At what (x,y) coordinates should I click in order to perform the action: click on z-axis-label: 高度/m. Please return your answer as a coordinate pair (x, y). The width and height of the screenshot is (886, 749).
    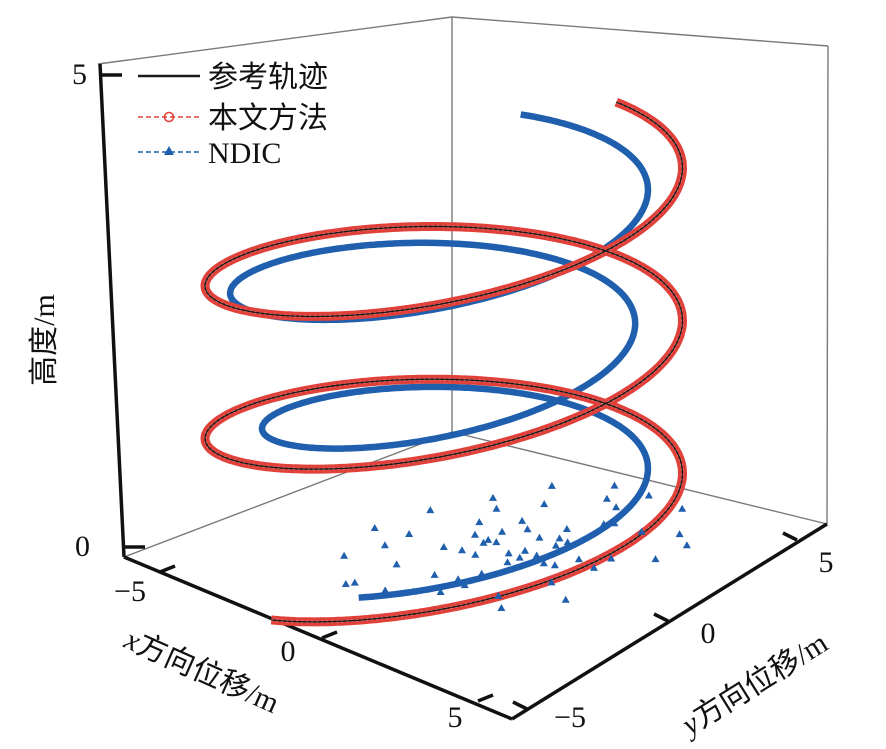
    Looking at the image, I should click on (44, 340).